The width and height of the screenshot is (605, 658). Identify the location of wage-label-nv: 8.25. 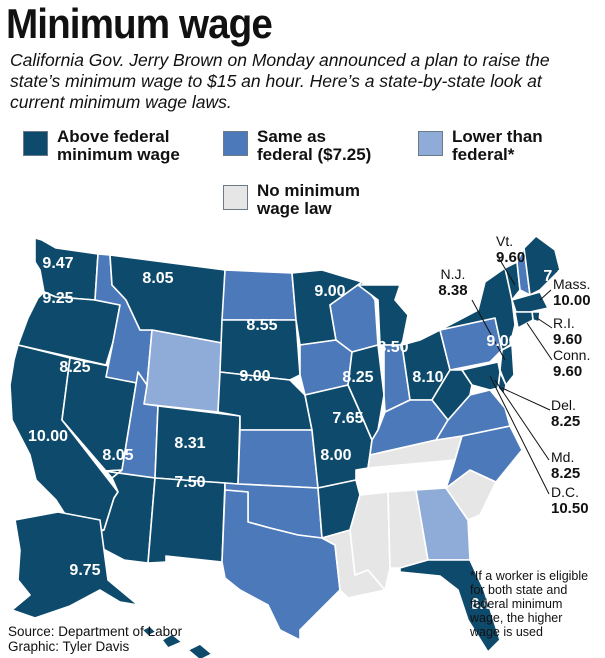
(74, 367).